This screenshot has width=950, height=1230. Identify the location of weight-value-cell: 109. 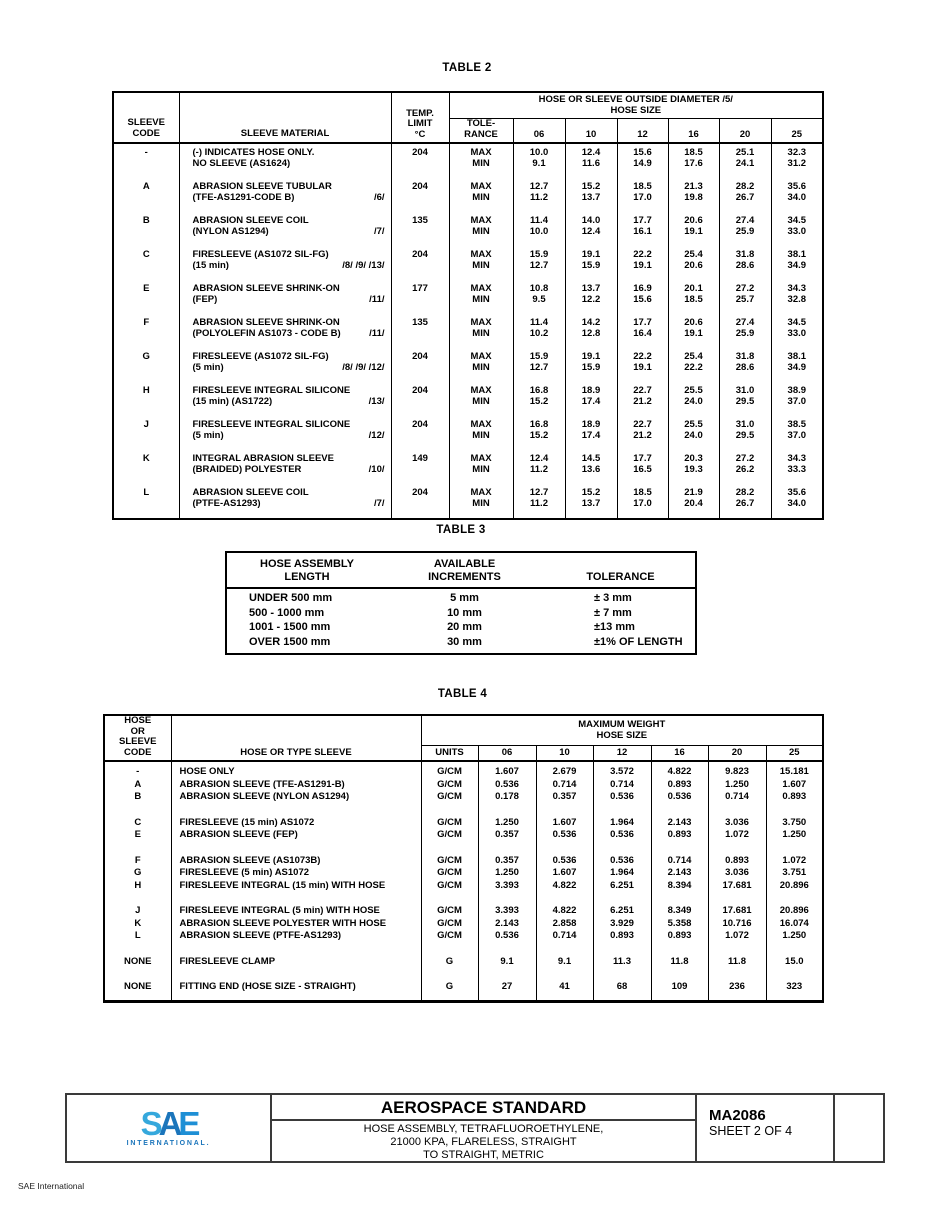
(679, 984).